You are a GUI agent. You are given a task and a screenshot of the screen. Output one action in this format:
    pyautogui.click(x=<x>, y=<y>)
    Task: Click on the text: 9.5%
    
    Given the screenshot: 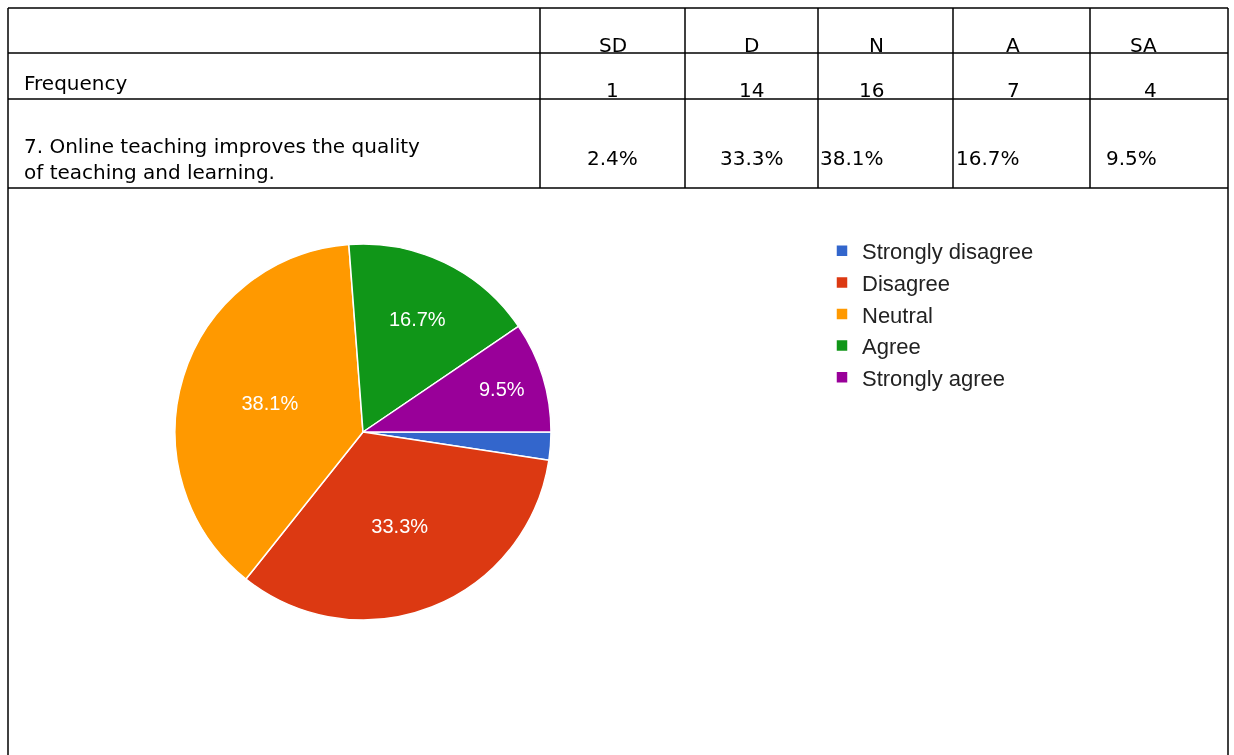 What is the action you would take?
    pyautogui.click(x=1131, y=158)
    